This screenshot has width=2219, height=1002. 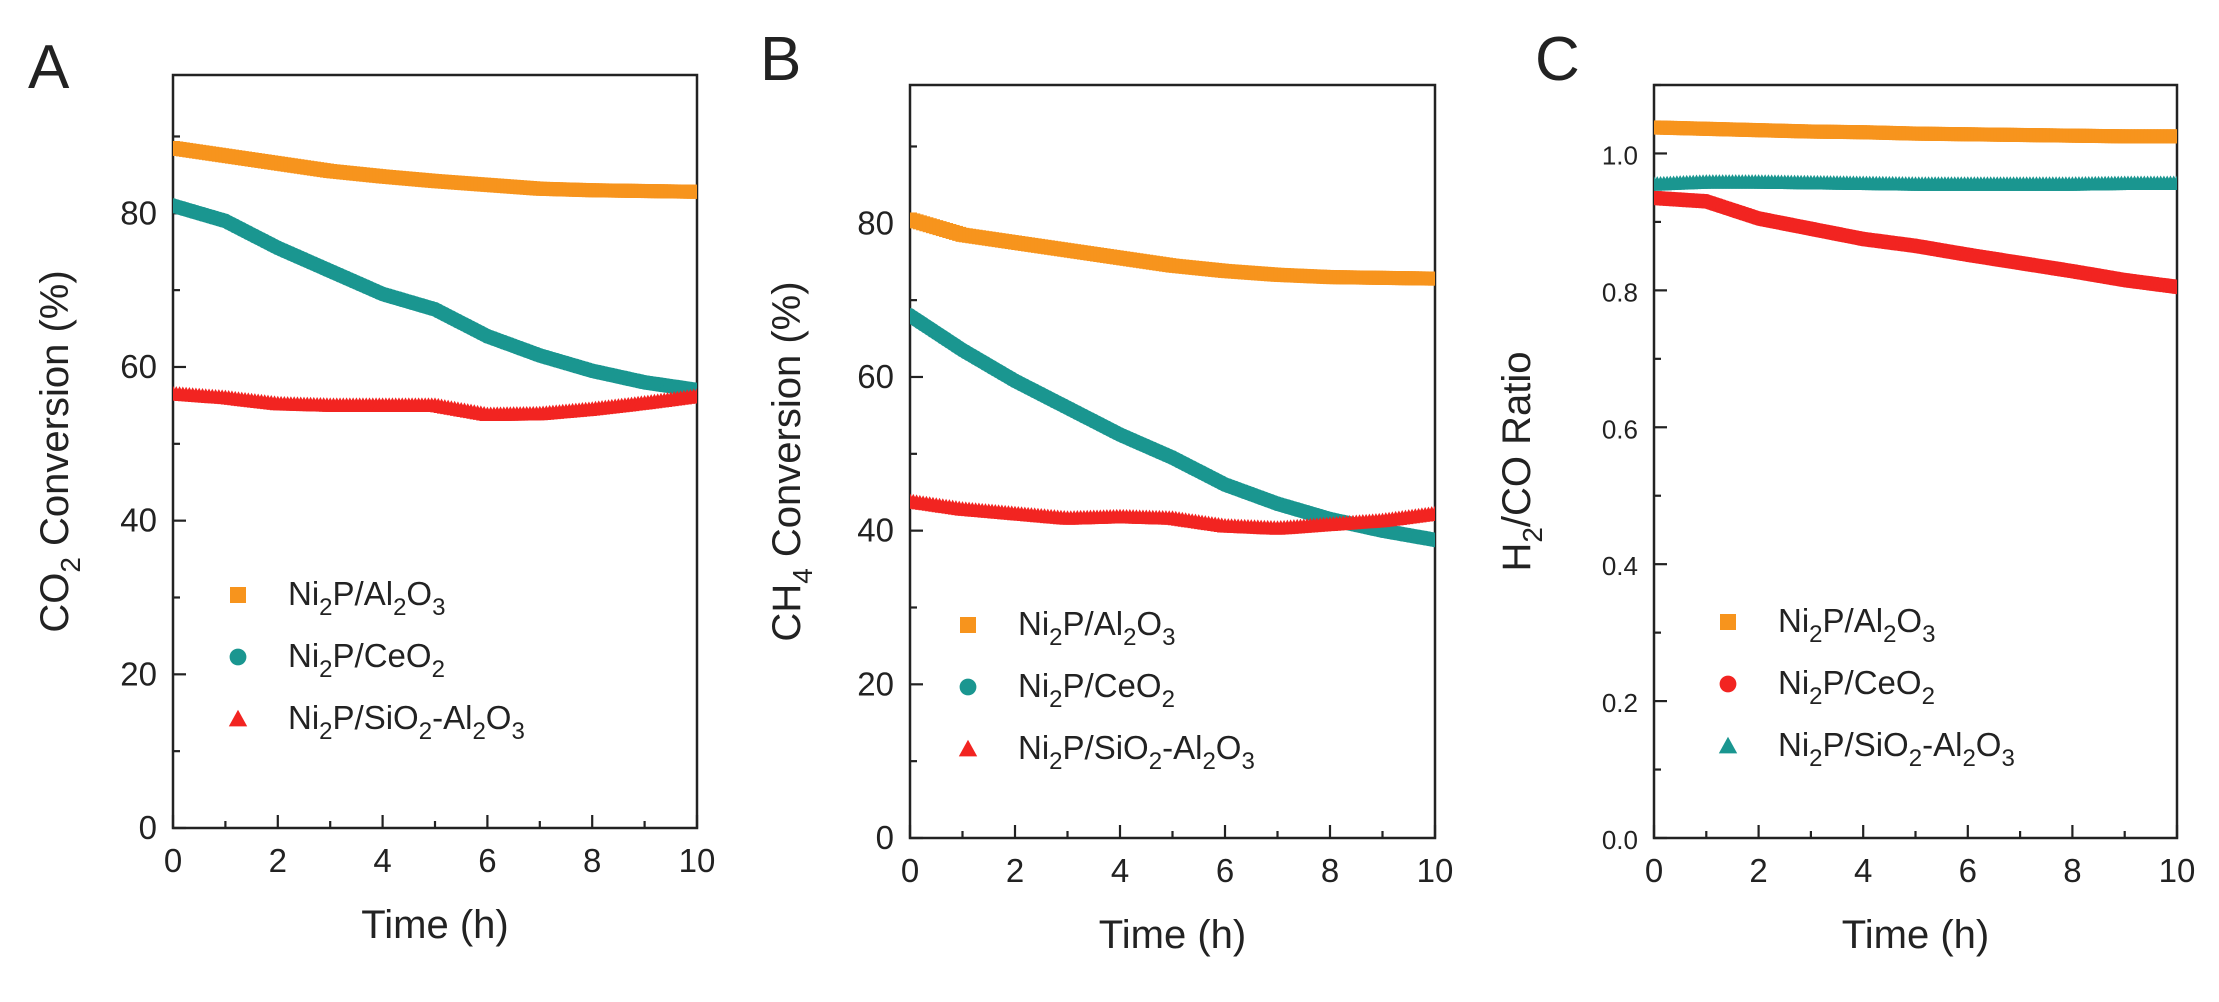 What do you see at coordinates (1620, 155) in the screenshot?
I see `y-tick-label: 1.0` at bounding box center [1620, 155].